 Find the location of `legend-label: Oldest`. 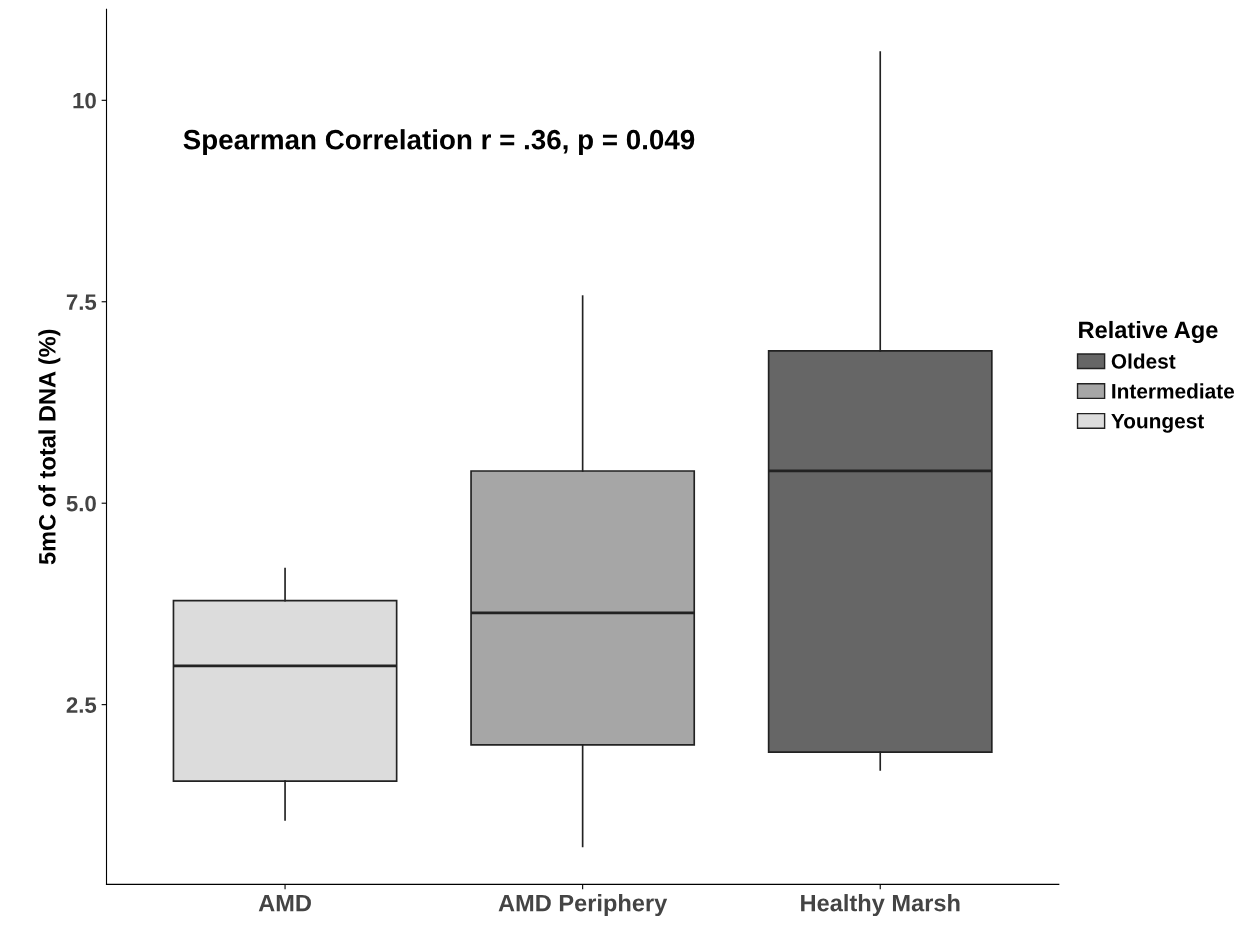

legend-label: Oldest is located at coordinates (1143, 361).